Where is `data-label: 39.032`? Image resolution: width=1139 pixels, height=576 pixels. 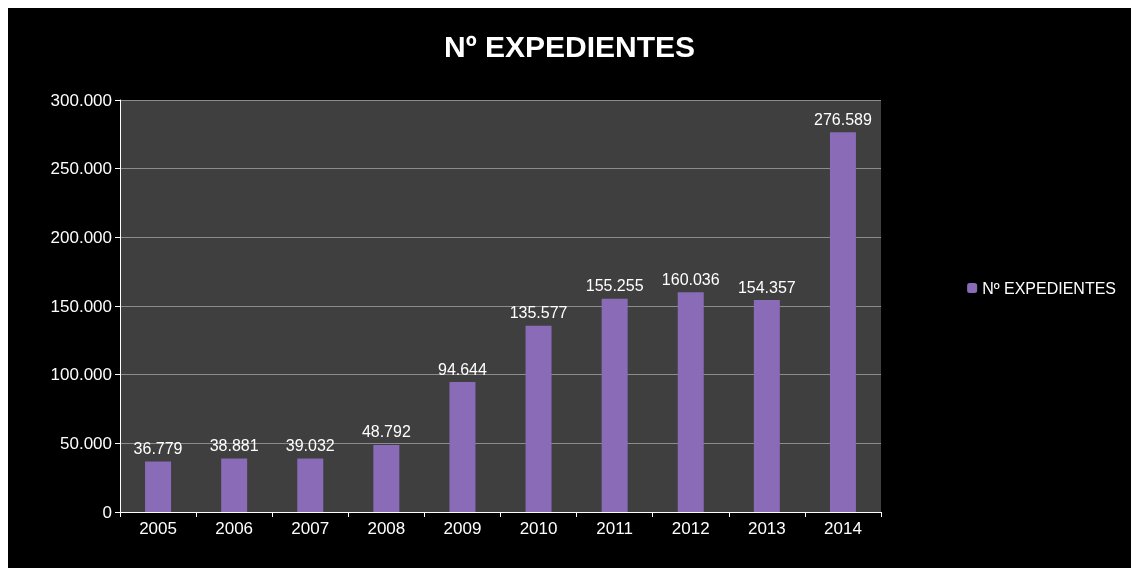 data-label: 39.032 is located at coordinates (310, 445).